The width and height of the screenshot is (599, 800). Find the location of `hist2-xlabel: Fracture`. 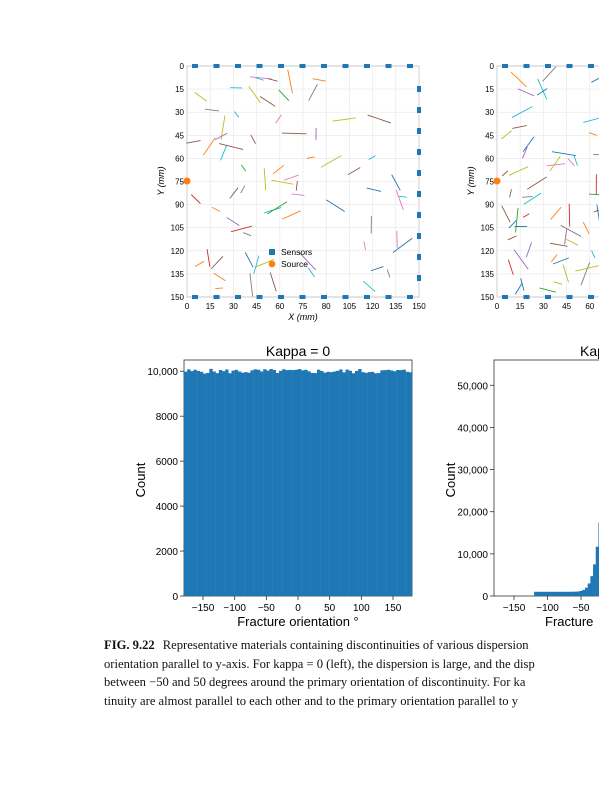

hist2-xlabel: Fracture is located at coordinates (569, 621).